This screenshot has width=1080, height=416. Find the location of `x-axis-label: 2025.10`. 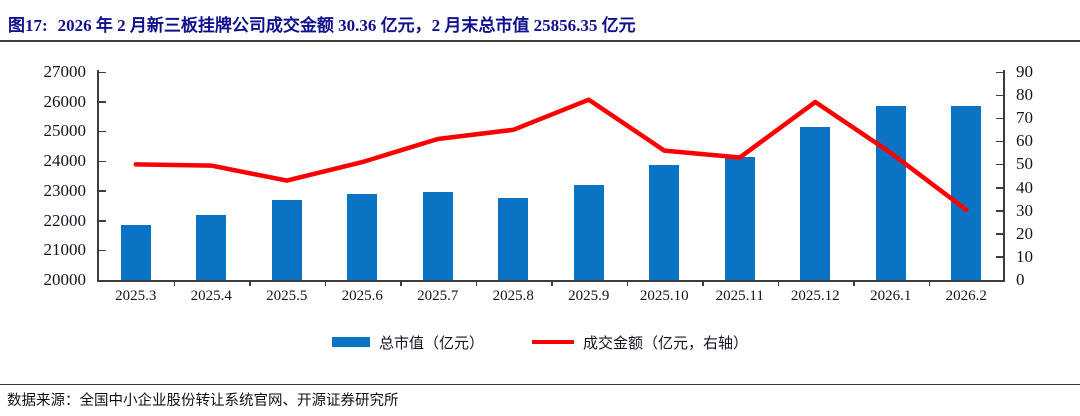

x-axis-label: 2025.10 is located at coordinates (664, 296).